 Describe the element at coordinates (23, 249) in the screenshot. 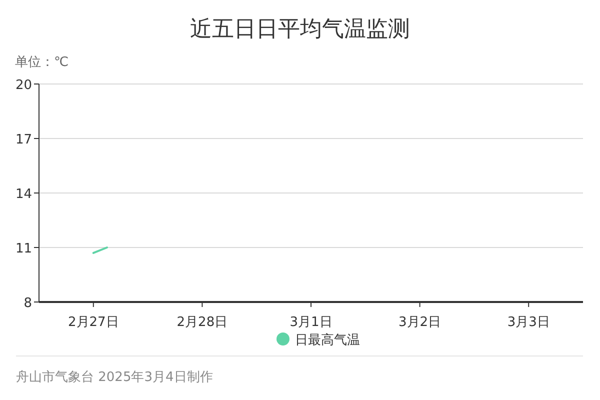

I see `y-tick-label: 11` at that location.